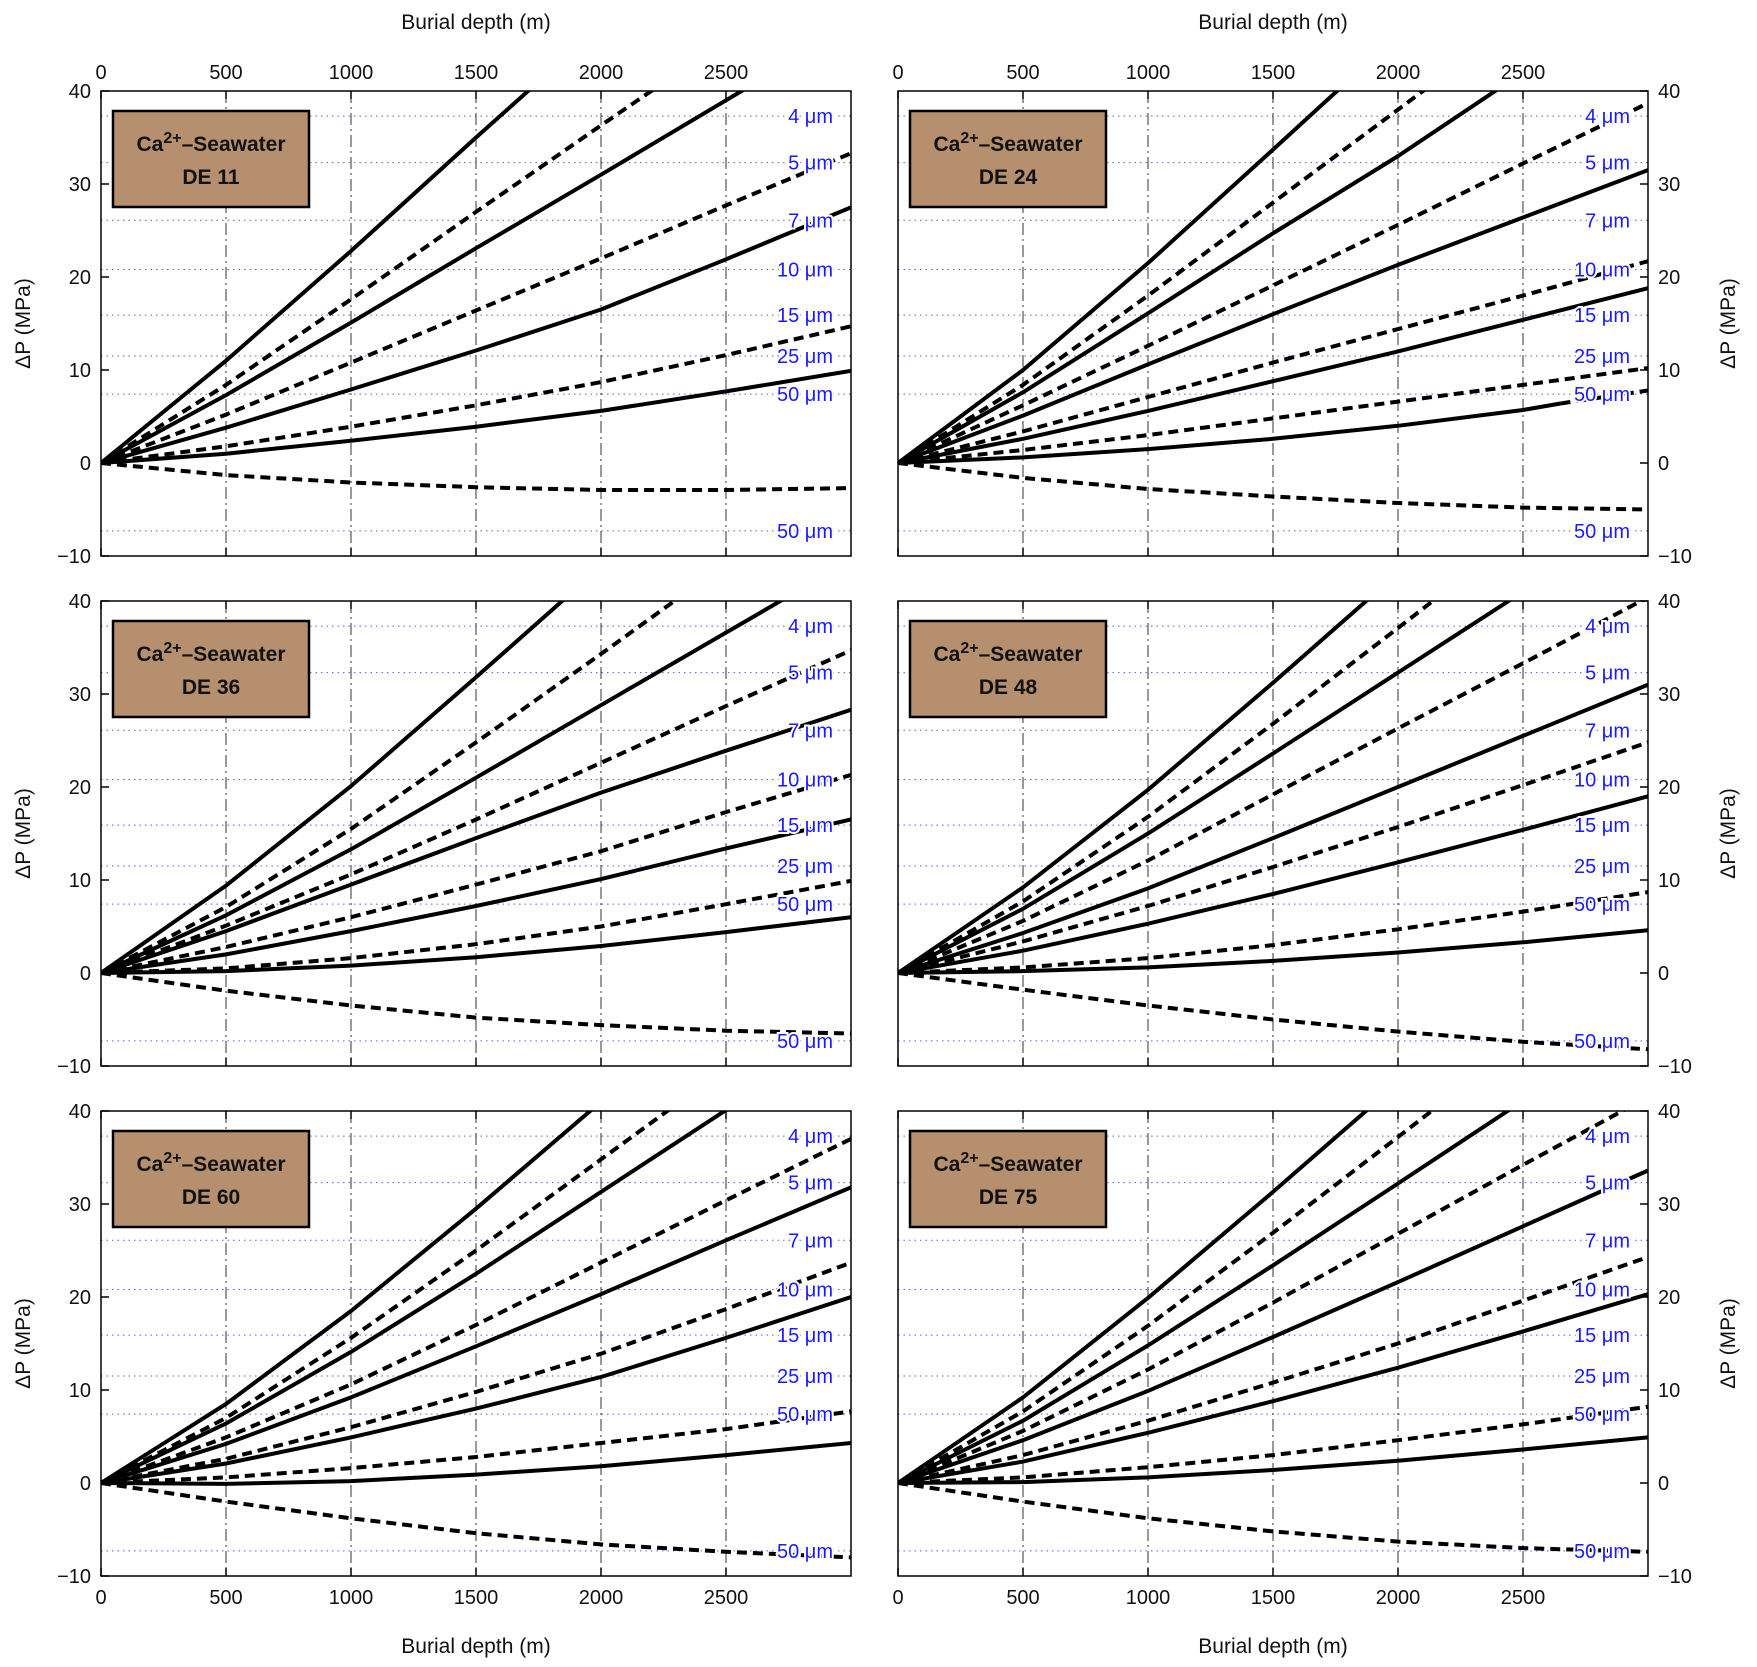  Describe the element at coordinates (149, 1164) in the screenshot. I see `ion-symbol: Ca` at that location.